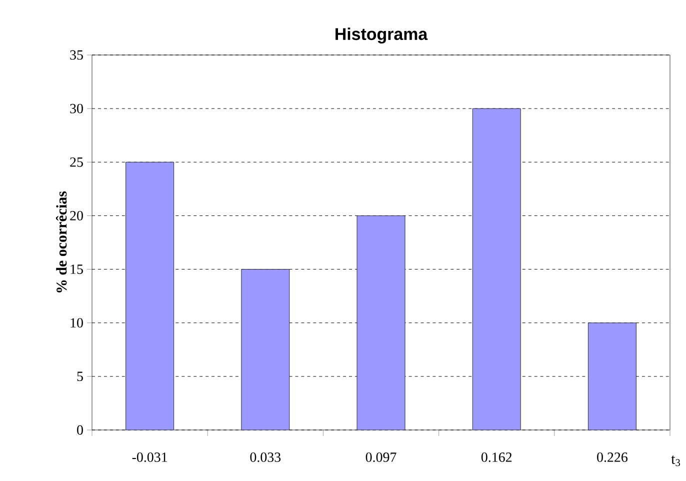 The width and height of the screenshot is (686, 481). Describe the element at coordinates (76, 269) in the screenshot. I see `y-tick-label: 15` at that location.